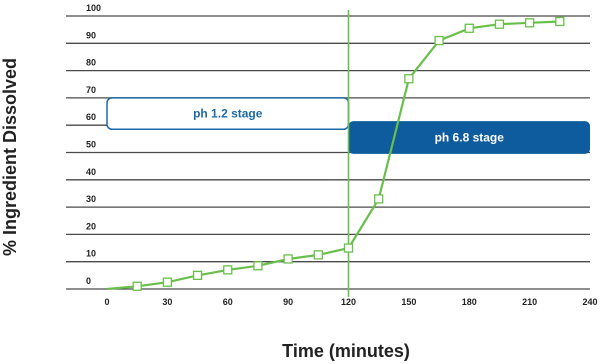  I want to click on stage2-band, so click(469, 137).